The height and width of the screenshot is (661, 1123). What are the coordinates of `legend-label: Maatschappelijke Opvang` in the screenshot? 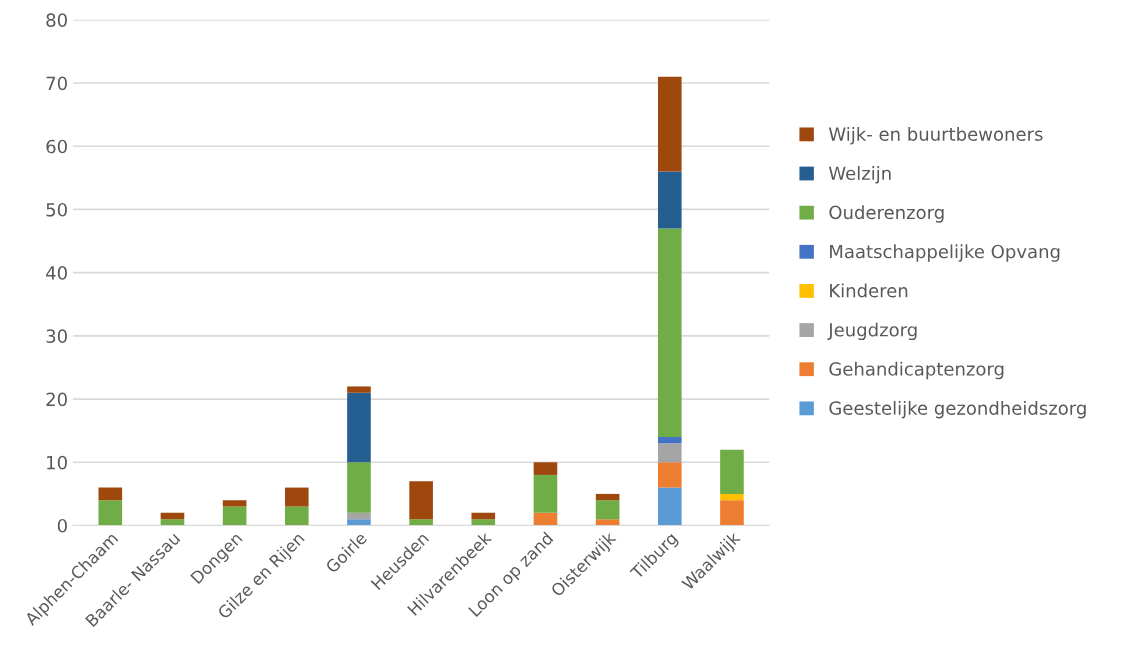 It's located at (945, 253).